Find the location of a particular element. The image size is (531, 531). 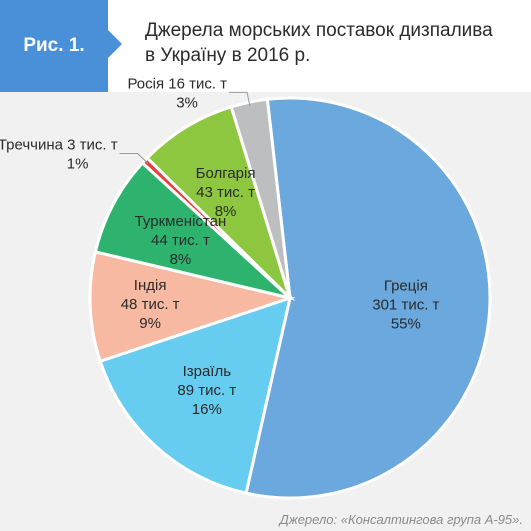

slice-label-4-line-1: Туркменістан is located at coordinates (181, 221).